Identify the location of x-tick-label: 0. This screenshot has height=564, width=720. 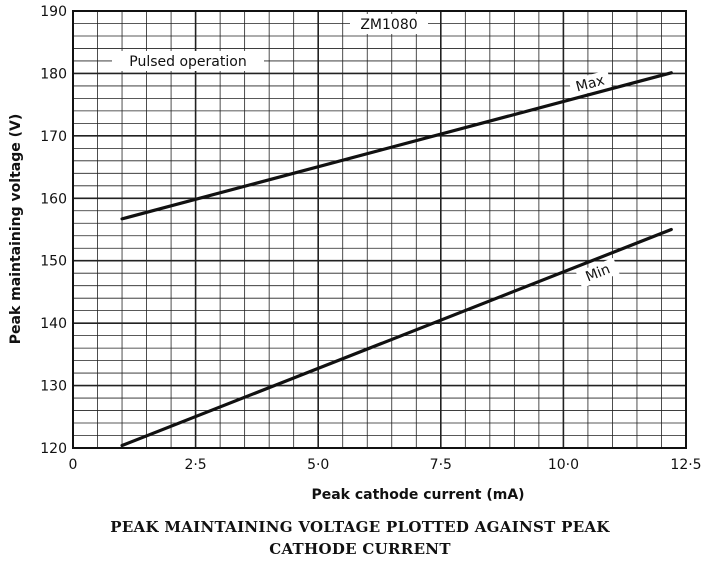
(73, 465).